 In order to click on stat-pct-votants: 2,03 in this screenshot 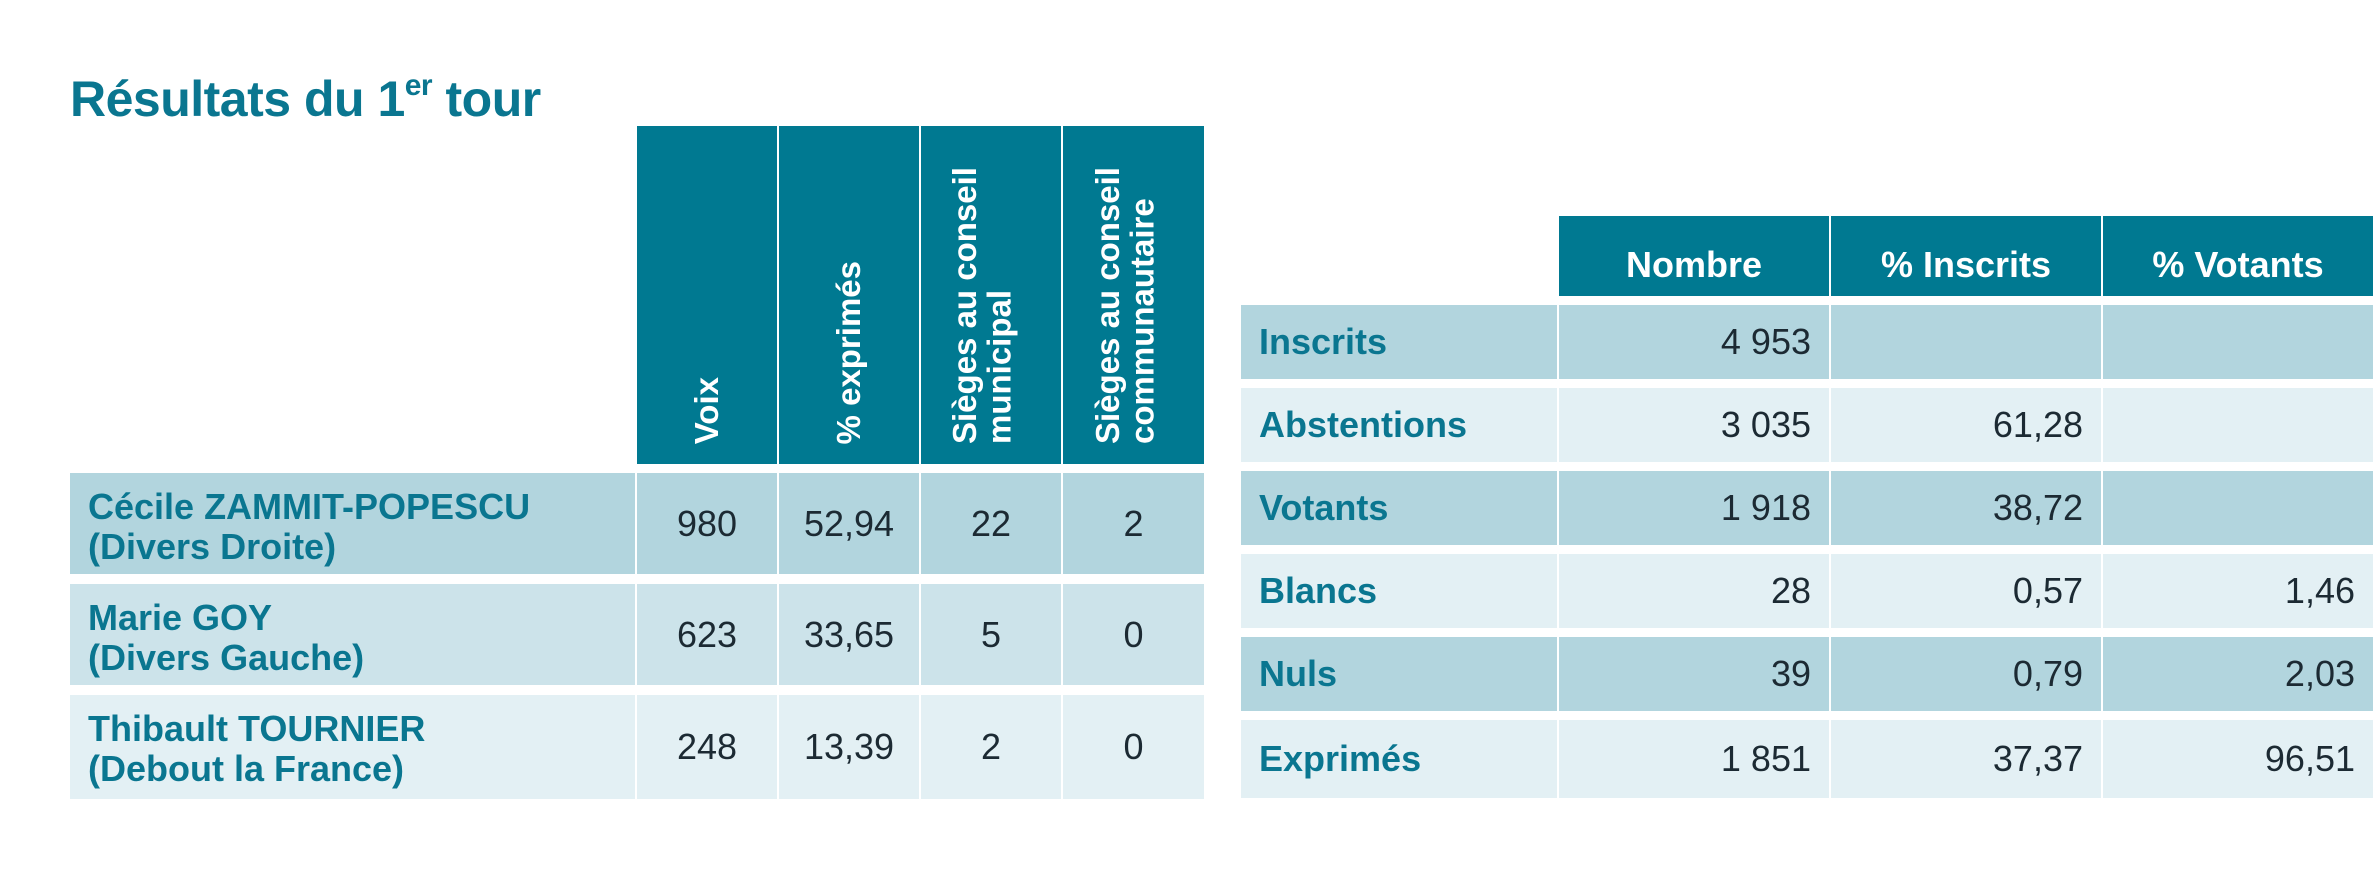, I will do `click(2238, 674)`.